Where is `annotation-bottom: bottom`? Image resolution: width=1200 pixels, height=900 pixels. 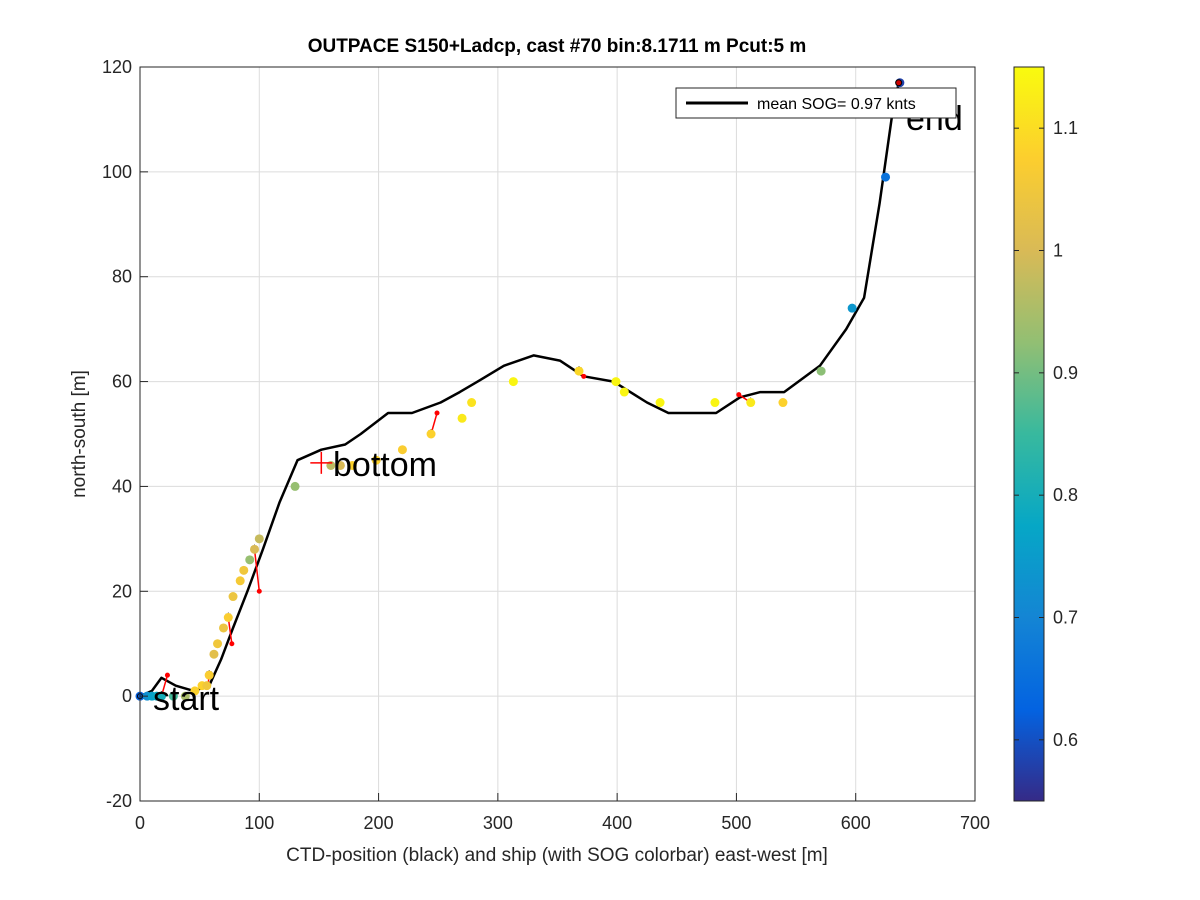 annotation-bottom: bottom is located at coordinates (385, 465).